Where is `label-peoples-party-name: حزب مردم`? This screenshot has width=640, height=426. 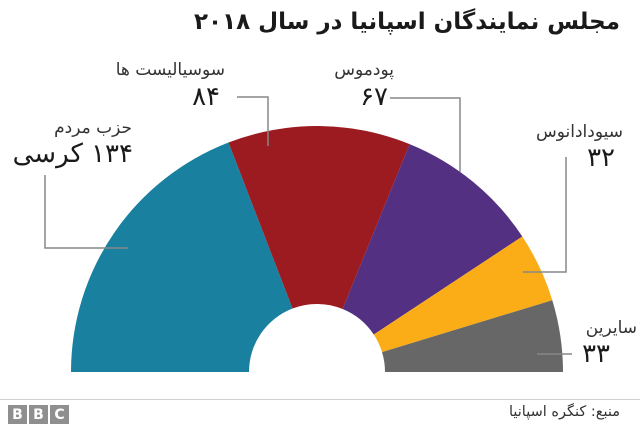 label-peoples-party-name: حزب مردم is located at coordinates (93, 128).